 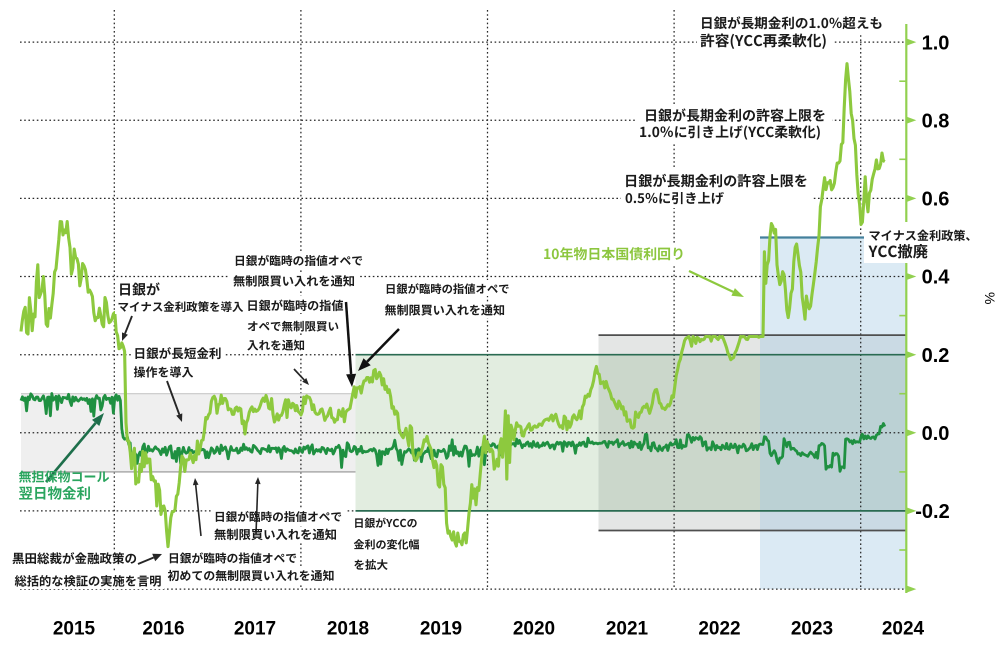 I want to click on svg-text: -0.2, so click(x=932, y=512).